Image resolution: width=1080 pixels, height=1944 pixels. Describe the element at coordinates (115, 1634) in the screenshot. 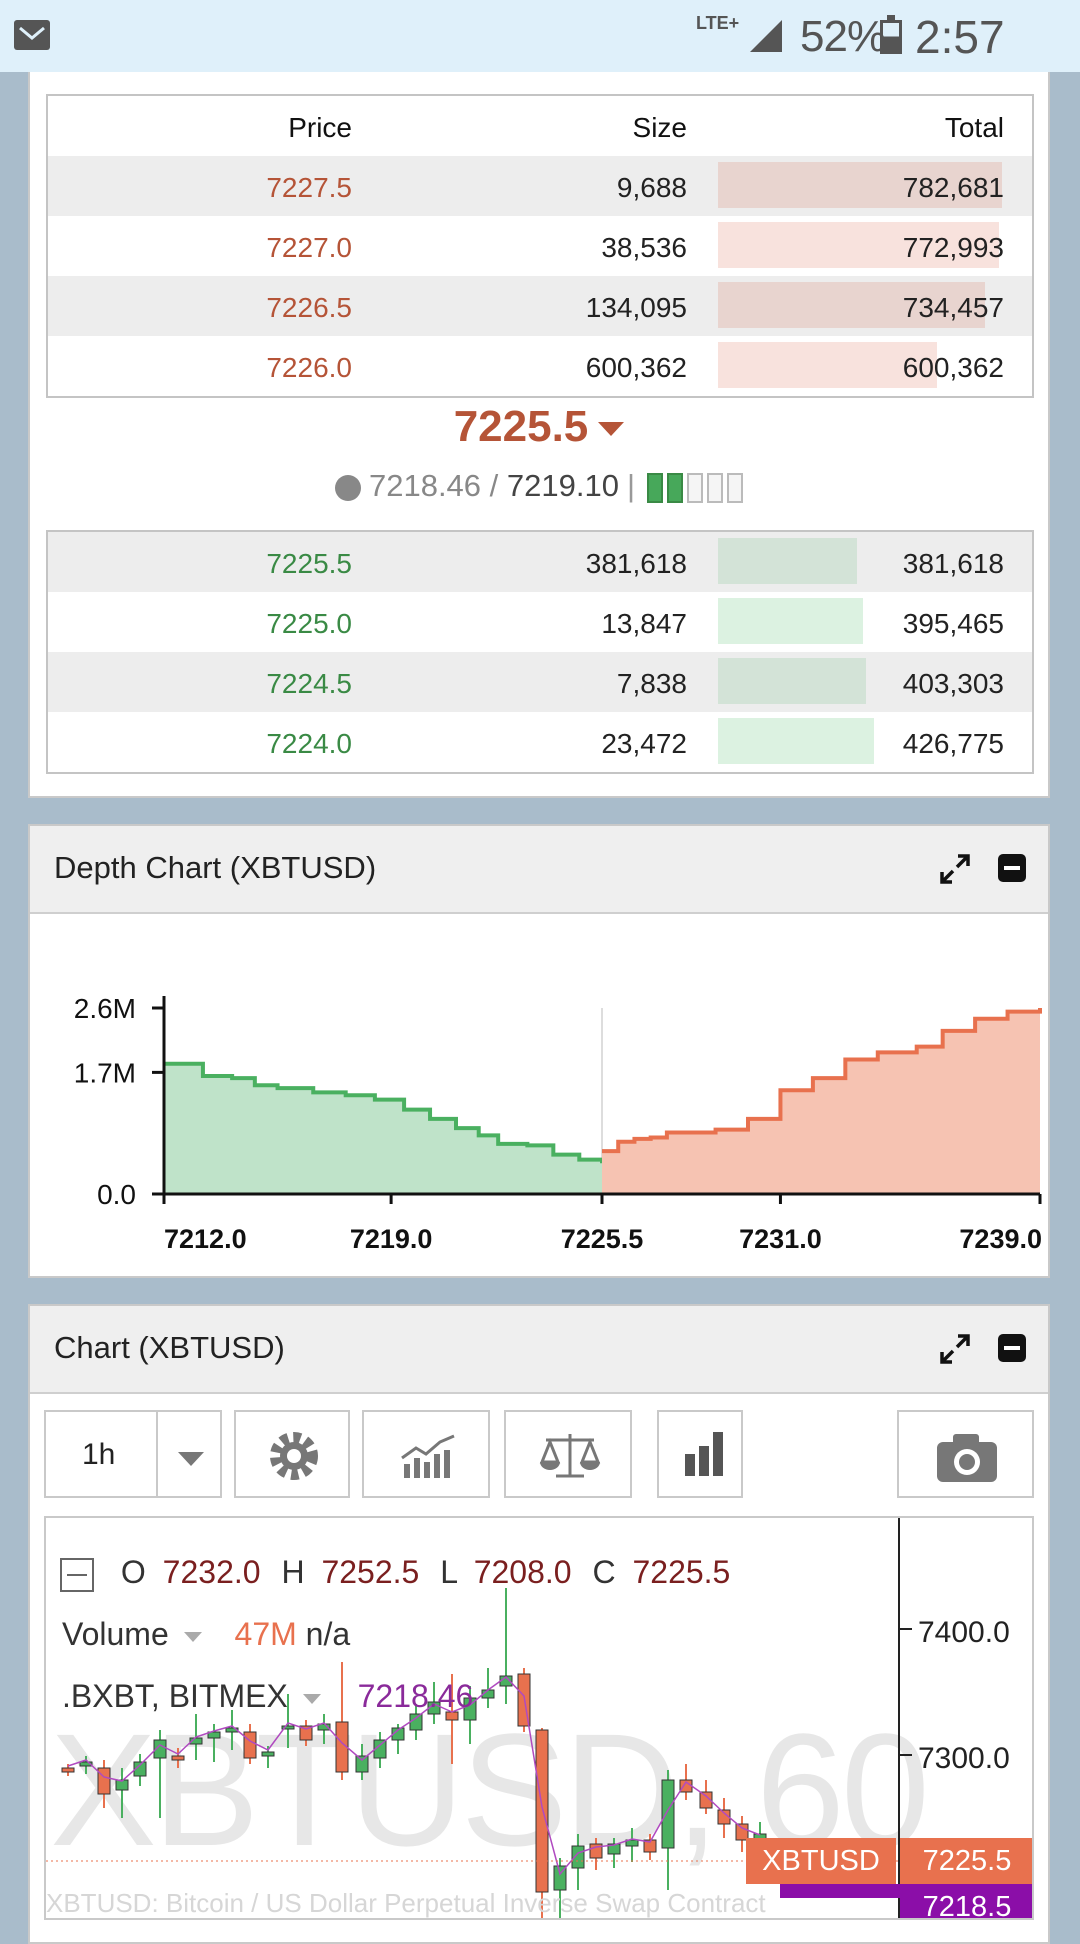

I see `volume-label: Volume` at that location.